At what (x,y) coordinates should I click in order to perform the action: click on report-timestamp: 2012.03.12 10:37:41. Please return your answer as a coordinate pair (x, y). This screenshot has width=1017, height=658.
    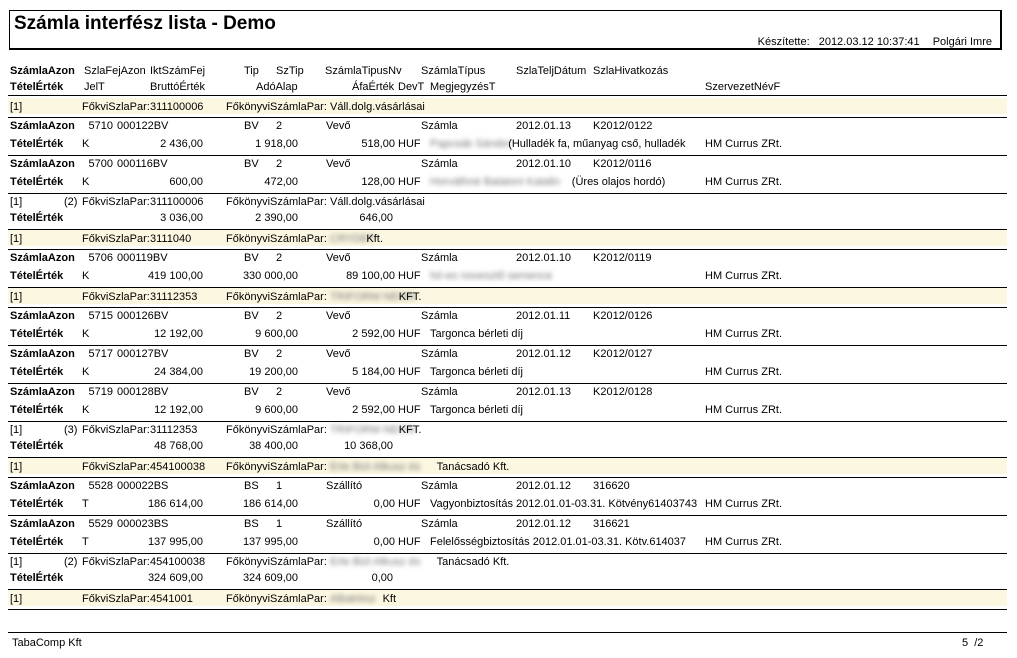
    Looking at the image, I should click on (869, 42).